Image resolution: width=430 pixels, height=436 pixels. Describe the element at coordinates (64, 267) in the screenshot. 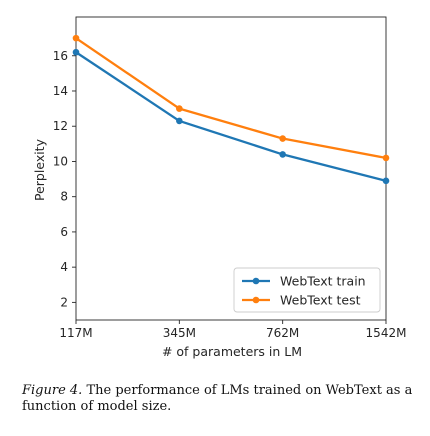

I see `y-tick-label: 4` at that location.